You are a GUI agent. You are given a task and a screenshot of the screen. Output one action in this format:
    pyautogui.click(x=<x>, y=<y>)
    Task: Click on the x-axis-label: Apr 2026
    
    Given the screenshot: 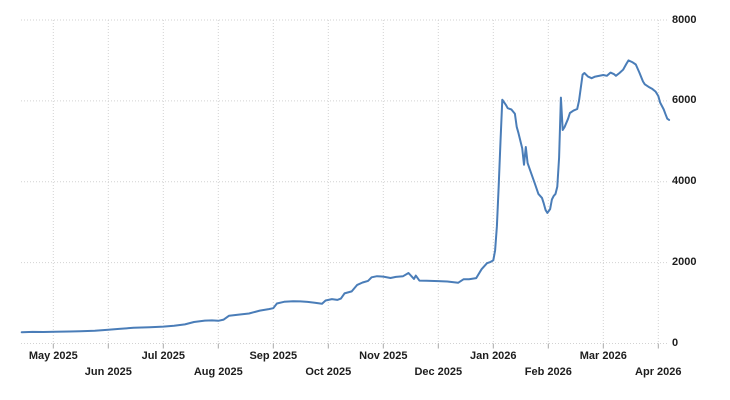 What is the action you would take?
    pyautogui.click(x=658, y=372)
    